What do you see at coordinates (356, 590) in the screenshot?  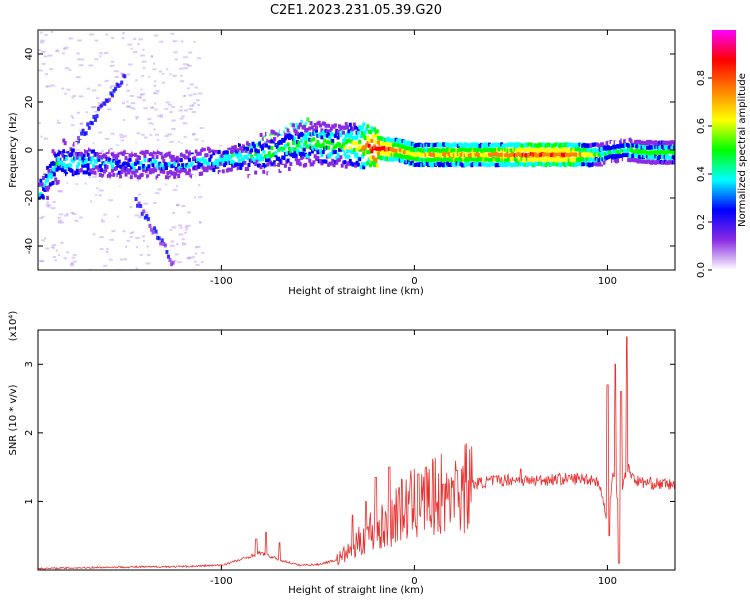 I see `snr-x-label: Height of straight line (km)` at bounding box center [356, 590].